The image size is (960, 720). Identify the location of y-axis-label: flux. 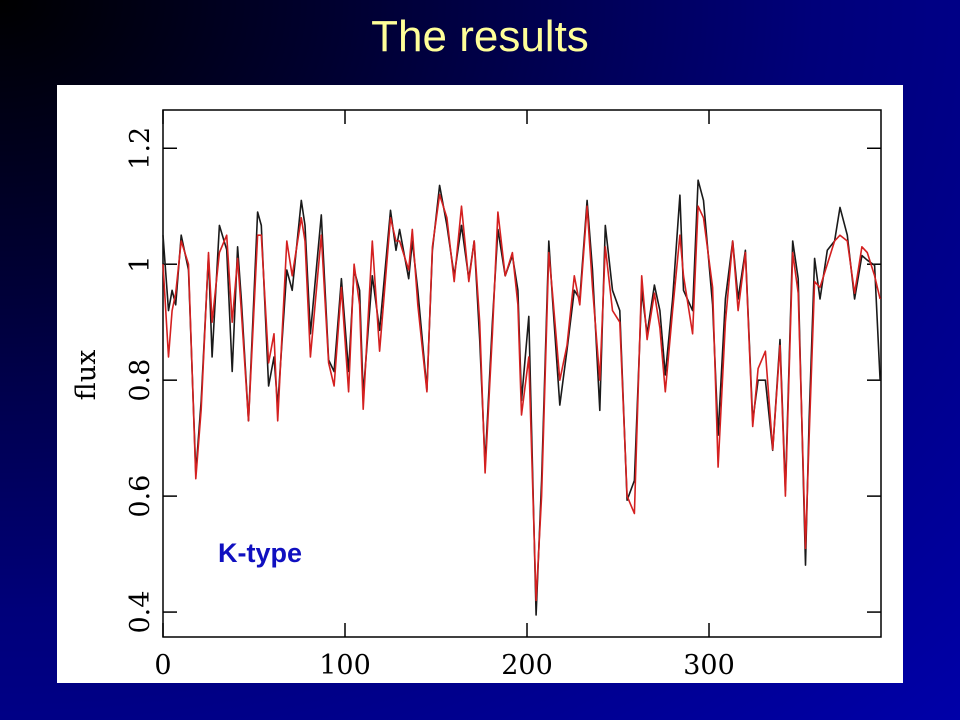
(86, 375).